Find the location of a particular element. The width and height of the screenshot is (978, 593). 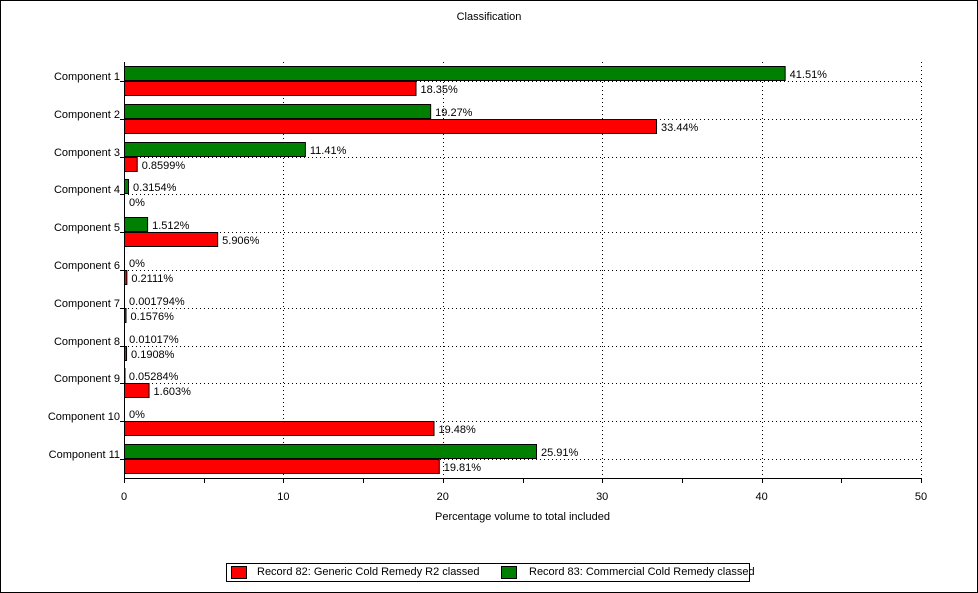

y-tick-label-component-11: Component 11 is located at coordinates (84, 455).